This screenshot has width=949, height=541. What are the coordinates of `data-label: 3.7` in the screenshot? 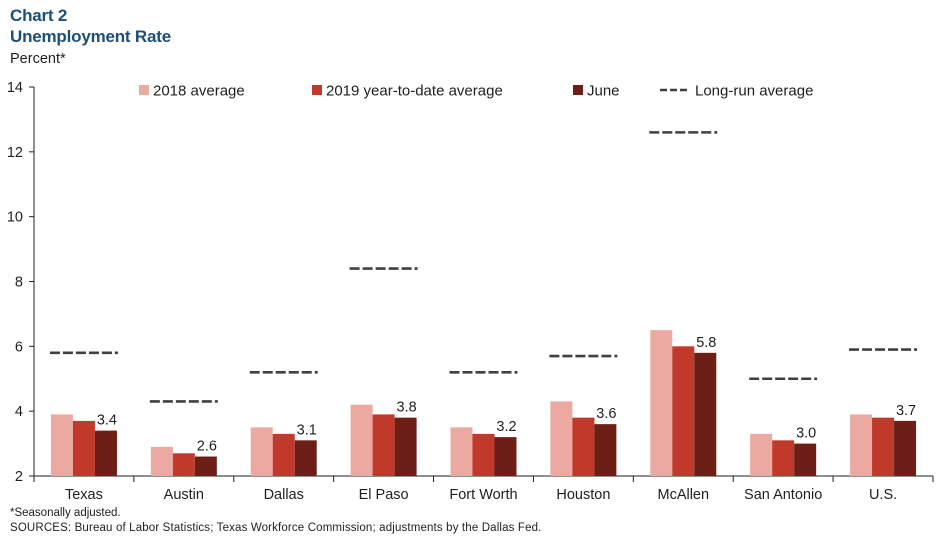 It's located at (906, 411).